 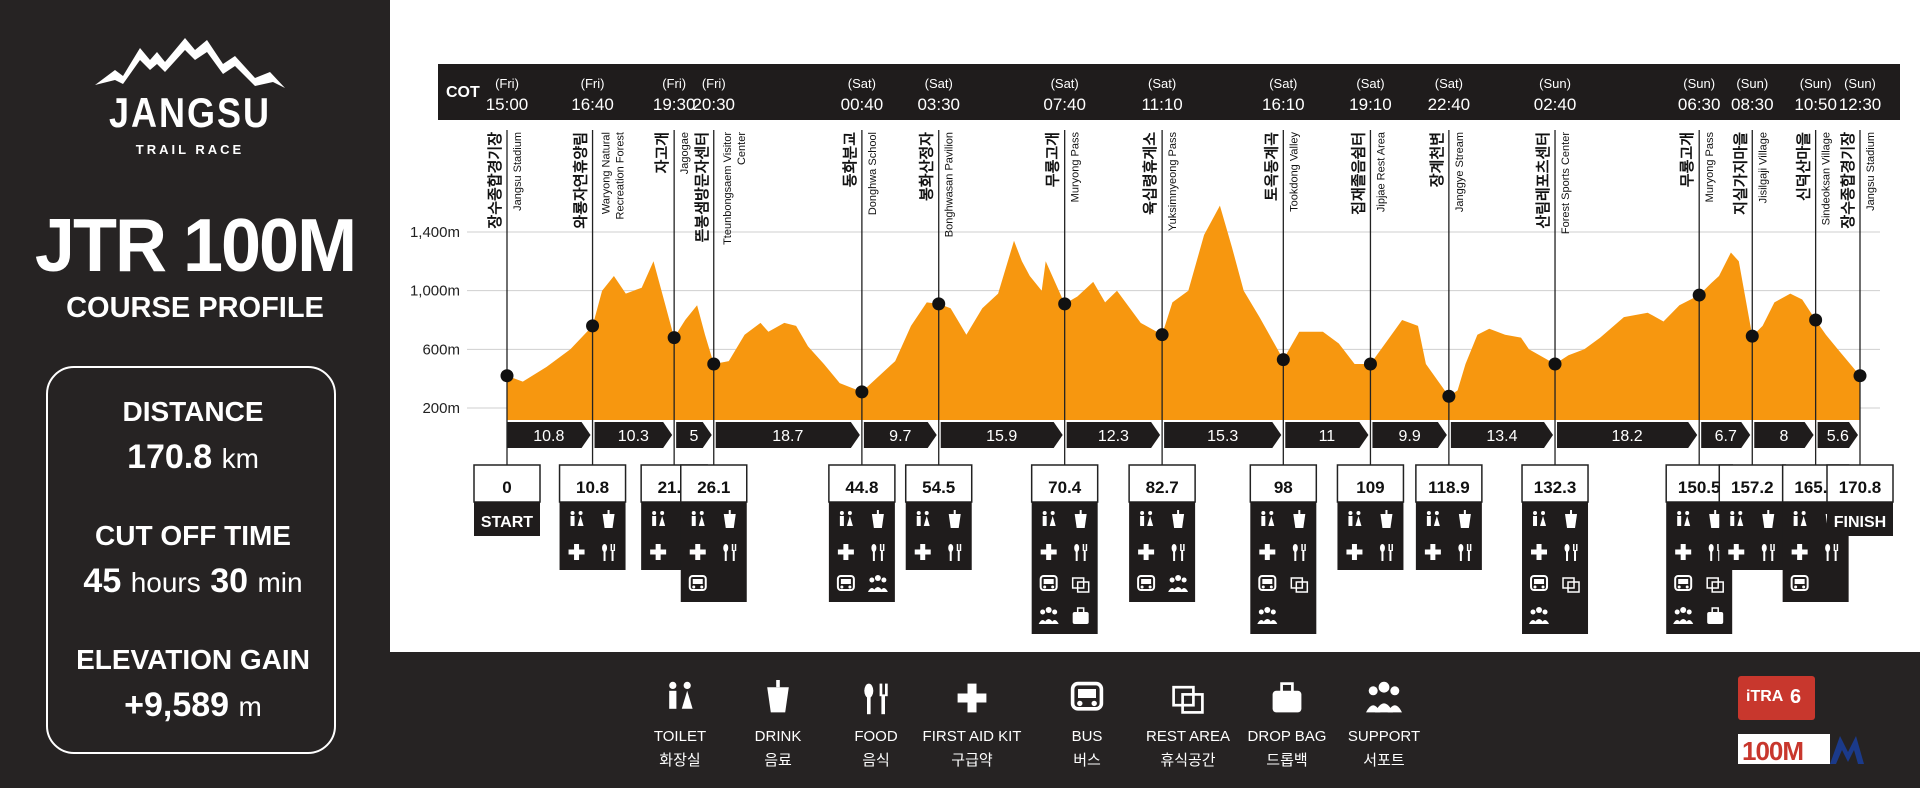 I want to click on logo-wordmark: JANGSU, so click(x=190, y=112).